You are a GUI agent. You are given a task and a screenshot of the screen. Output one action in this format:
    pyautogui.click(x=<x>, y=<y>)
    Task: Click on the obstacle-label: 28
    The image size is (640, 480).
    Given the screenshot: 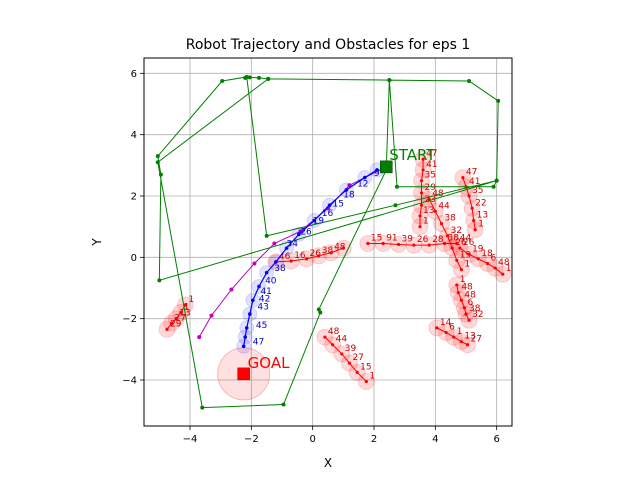 What is the action you would take?
    pyautogui.click(x=438, y=240)
    